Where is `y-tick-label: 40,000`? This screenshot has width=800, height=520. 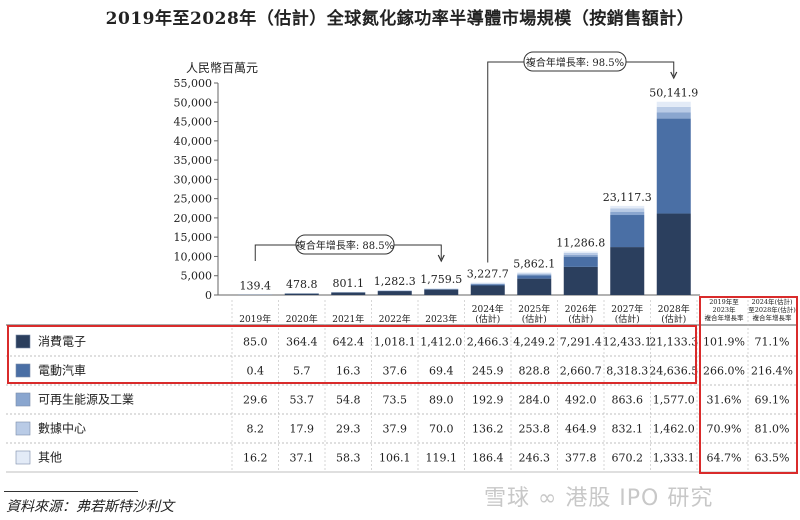
y-tick-label: 40,000 is located at coordinates (193, 141).